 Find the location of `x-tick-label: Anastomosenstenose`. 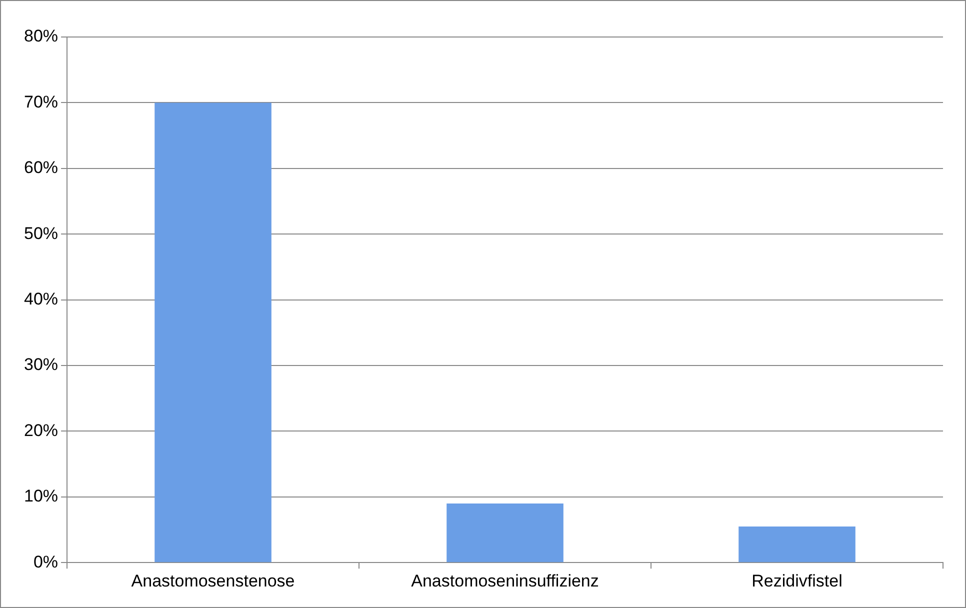

x-tick-label: Anastomosenstenose is located at coordinates (213, 580).